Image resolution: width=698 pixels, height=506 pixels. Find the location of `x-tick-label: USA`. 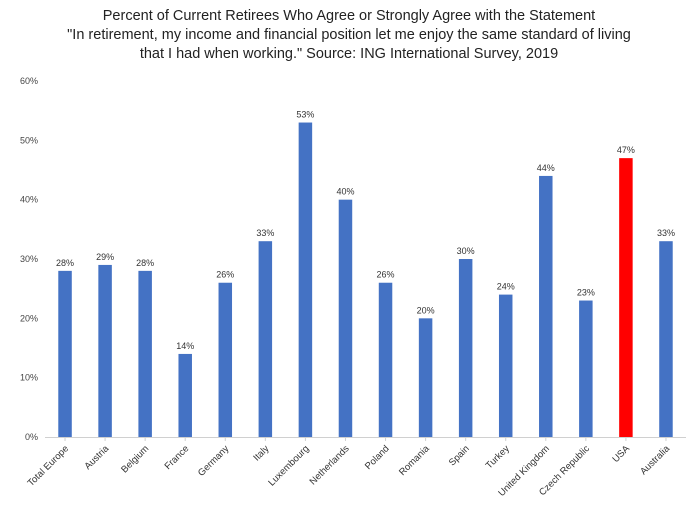

x-tick-label: USA is located at coordinates (621, 454).